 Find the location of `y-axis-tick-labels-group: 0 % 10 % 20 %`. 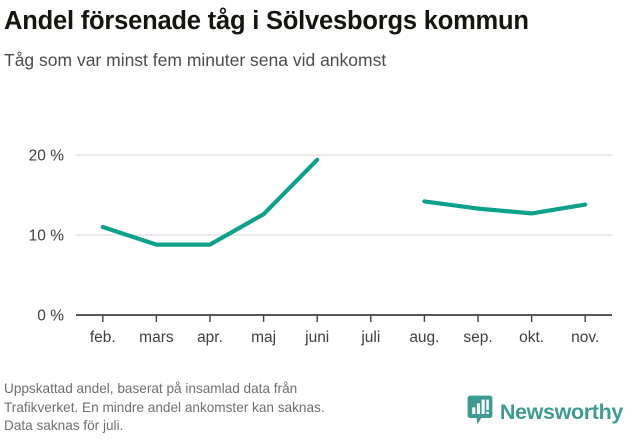

y-axis-tick-labels-group: 0 % 10 % 20 % is located at coordinates (47, 236).